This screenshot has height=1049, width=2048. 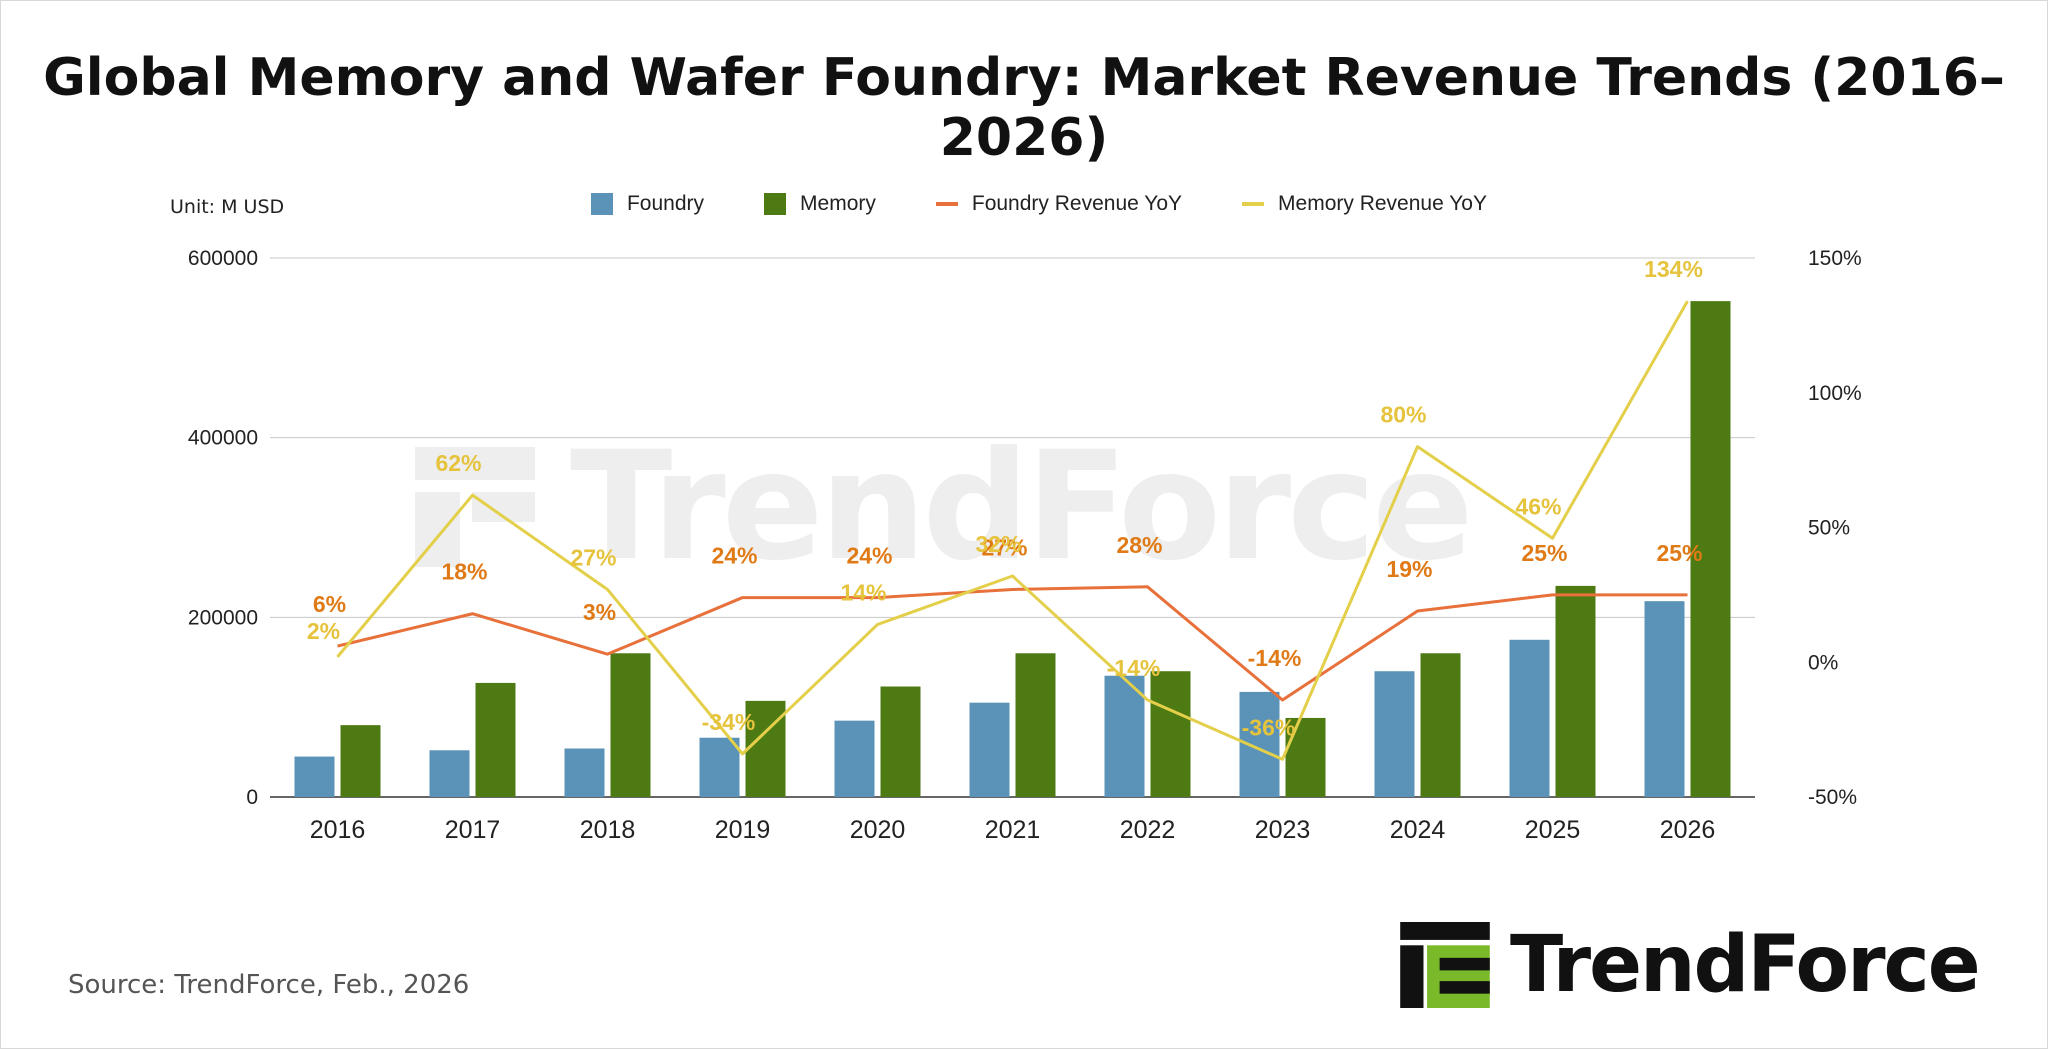 What do you see at coordinates (1688, 830) in the screenshot?
I see `x-tick-label: 2026` at bounding box center [1688, 830].